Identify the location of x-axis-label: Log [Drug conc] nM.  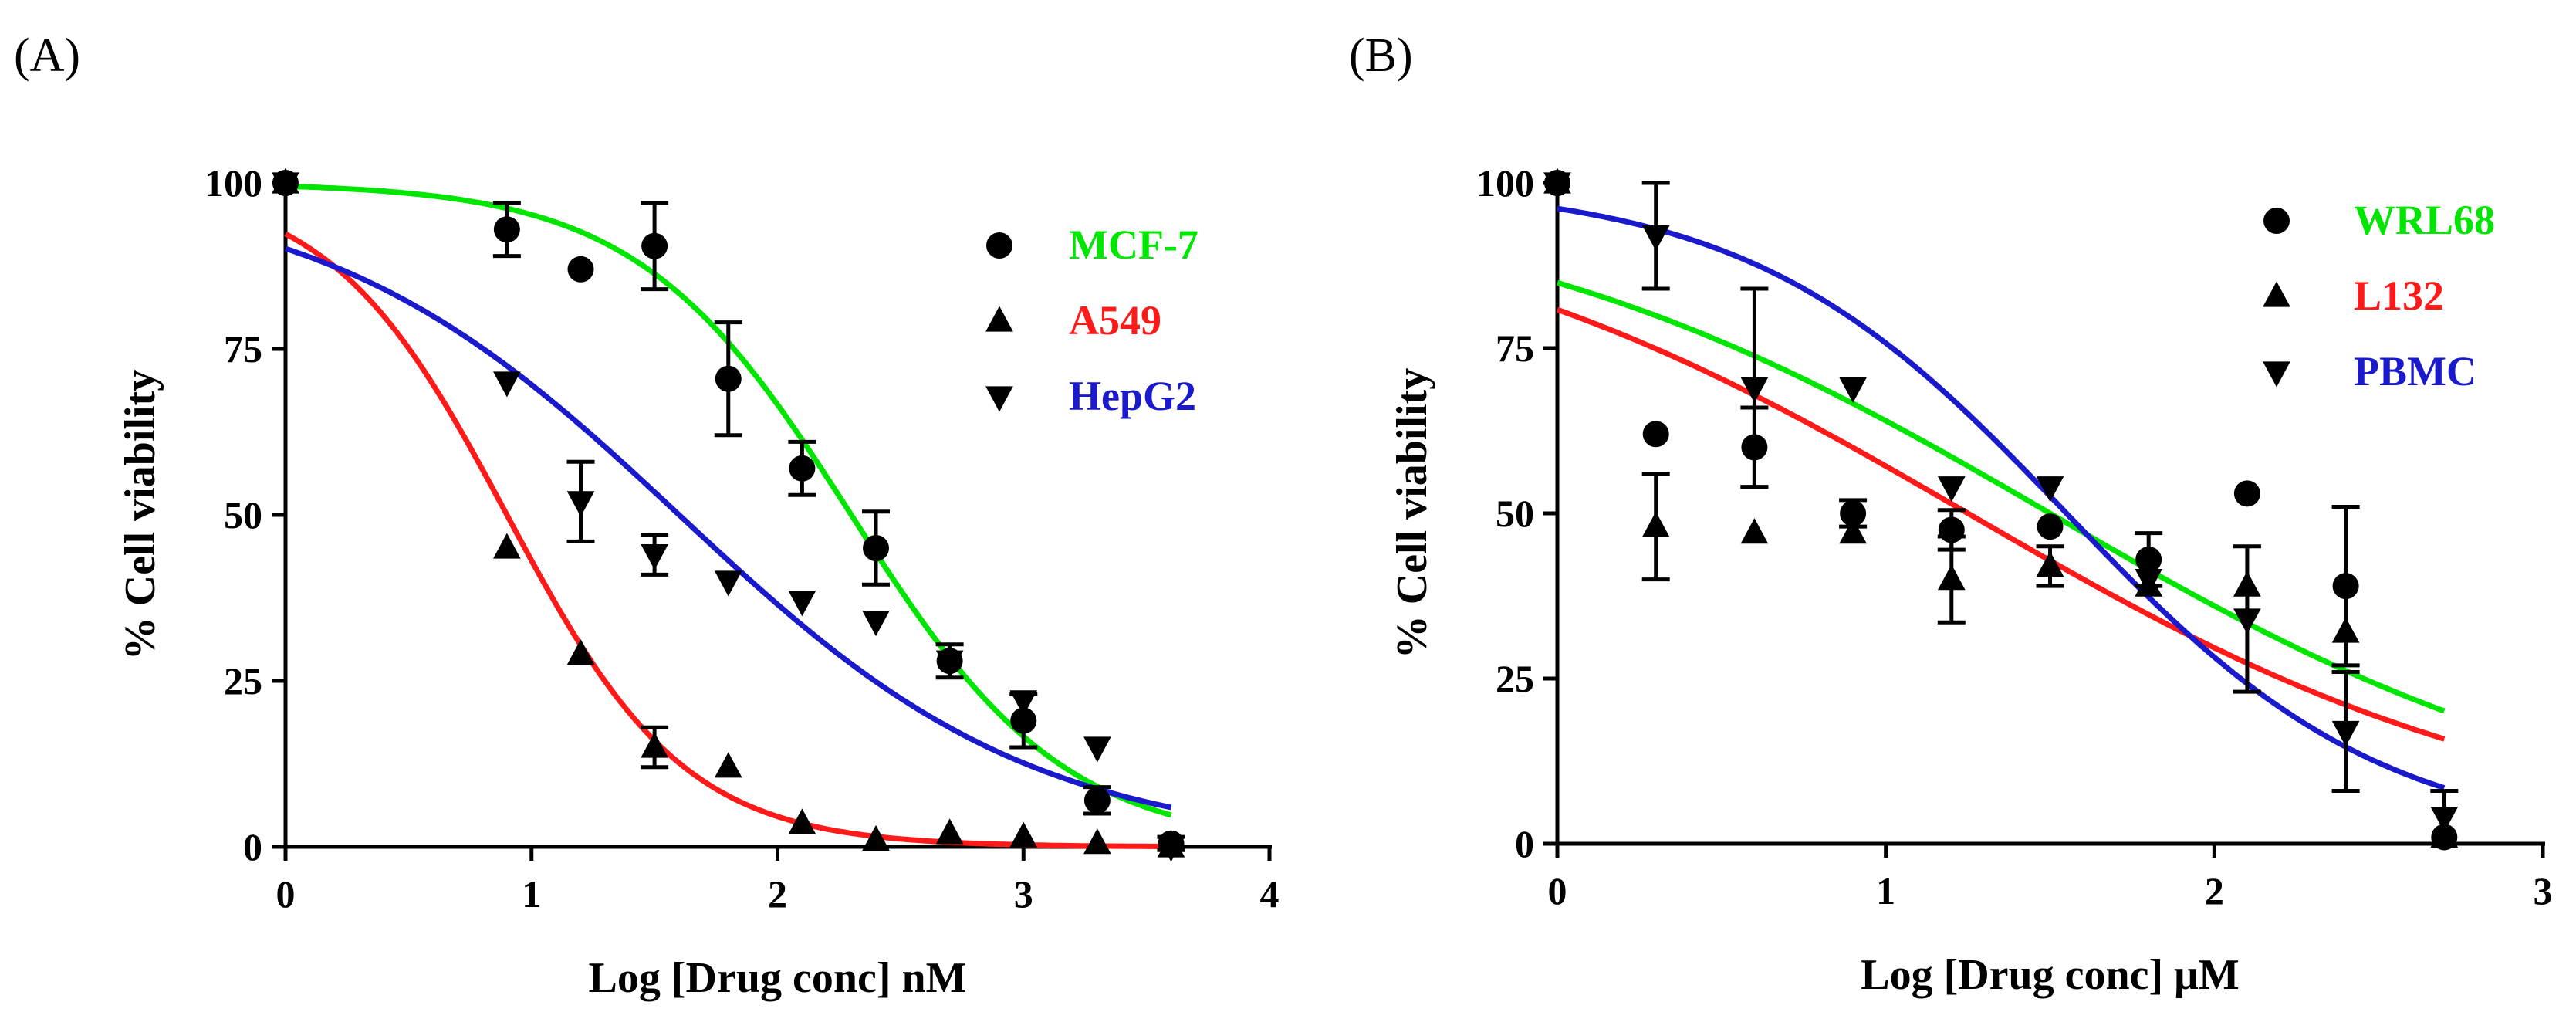
(778, 978).